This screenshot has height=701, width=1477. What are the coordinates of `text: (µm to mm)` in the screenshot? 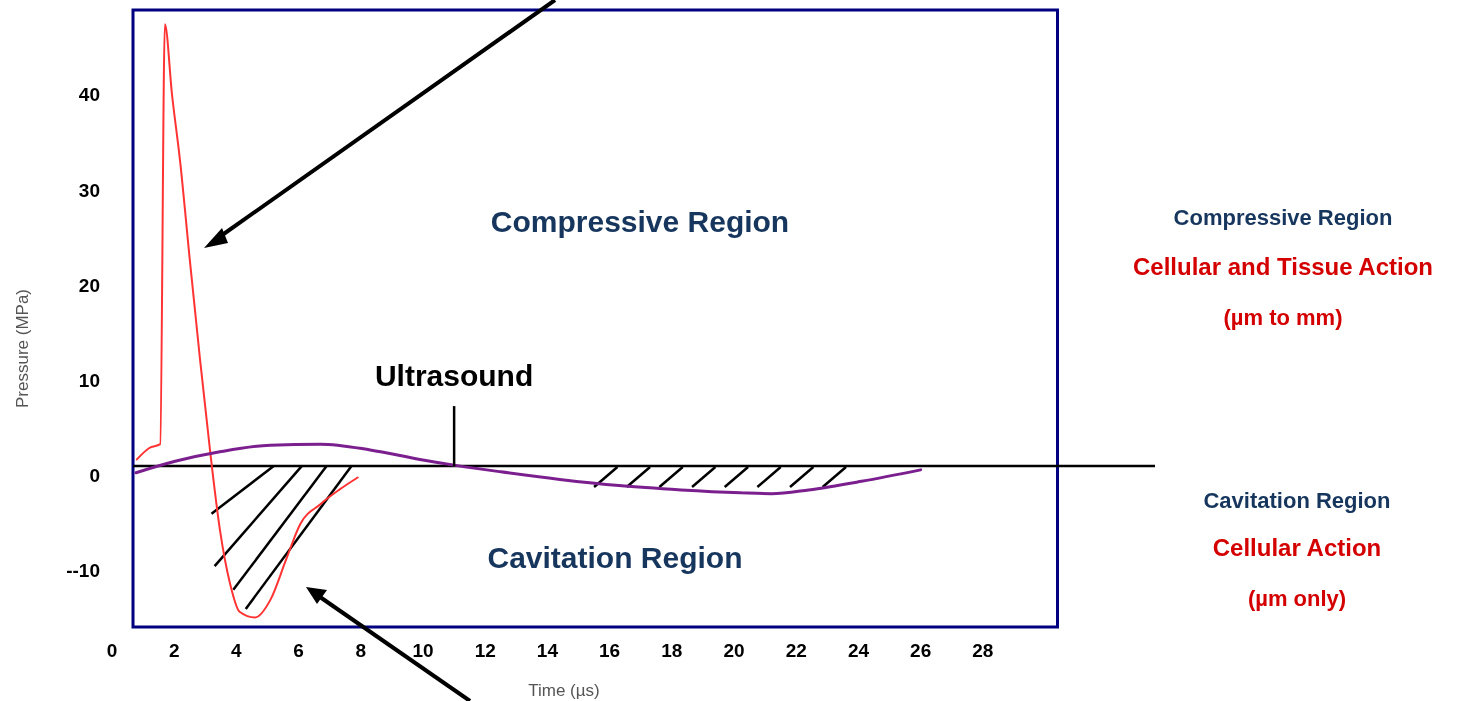 It's located at (1283, 317).